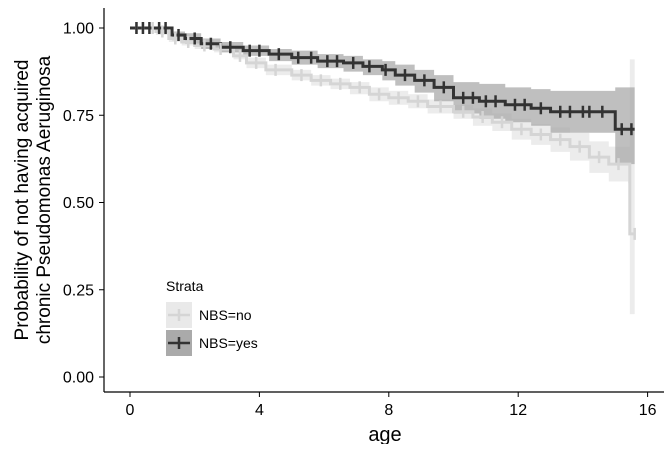 This screenshot has height=449, width=664. I want to click on x-tick-label: 0, so click(130, 410).